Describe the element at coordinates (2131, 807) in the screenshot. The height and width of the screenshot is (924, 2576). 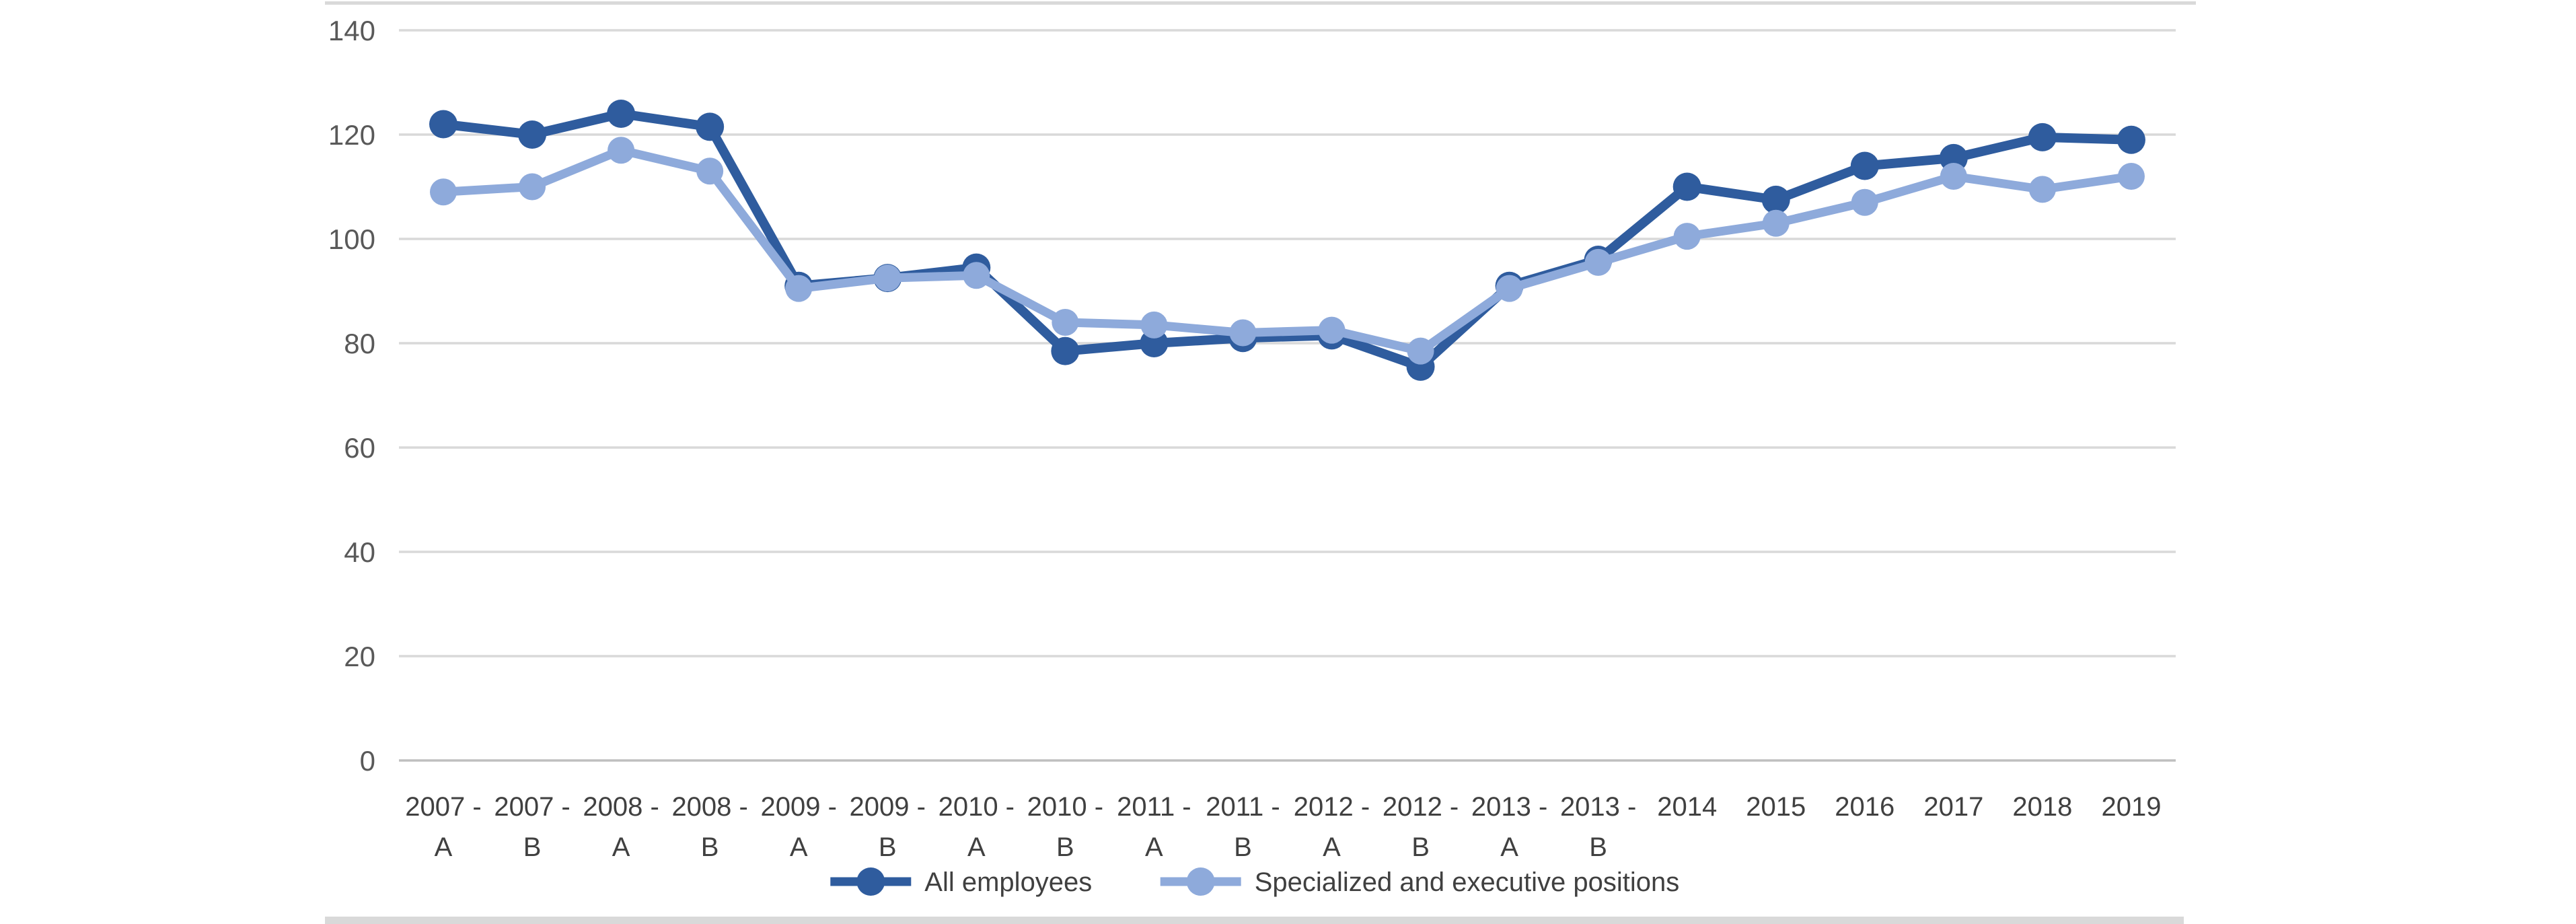
I see `x-tick-label: 2019` at that location.